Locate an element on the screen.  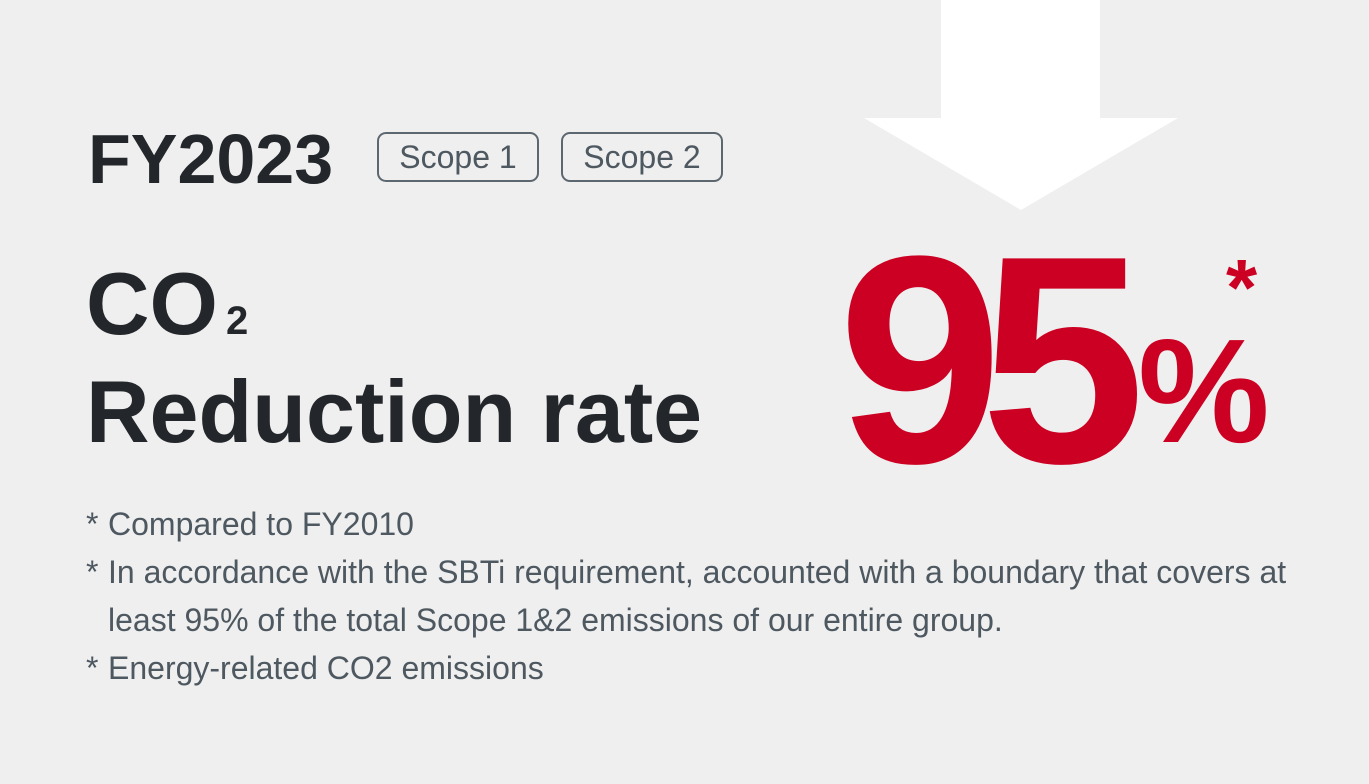
reduction-rate-label: Reduction rate is located at coordinates (394, 411).